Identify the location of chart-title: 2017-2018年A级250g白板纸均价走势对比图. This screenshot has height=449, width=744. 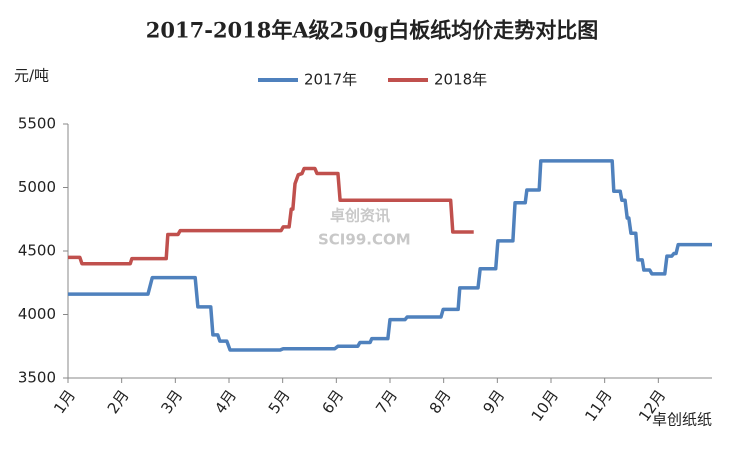
(372, 30).